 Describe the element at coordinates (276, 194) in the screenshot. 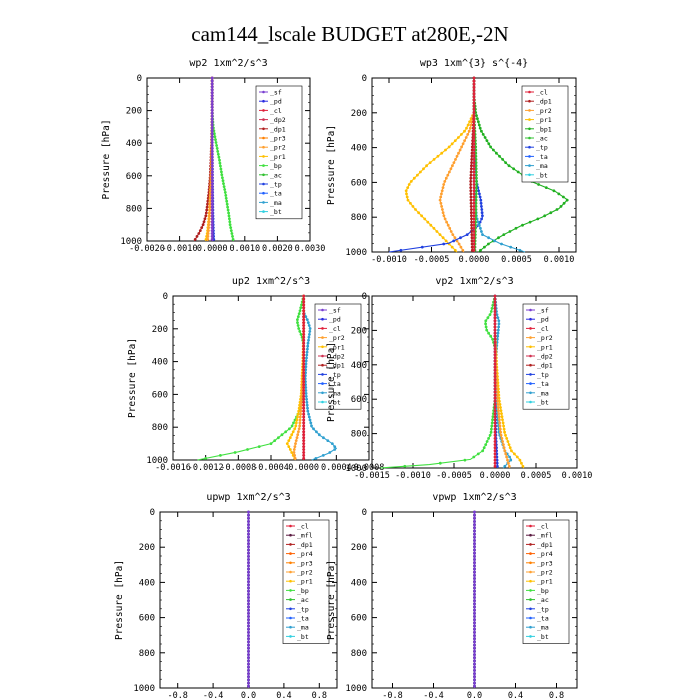

I see `legend-label-ta: _ta` at that location.